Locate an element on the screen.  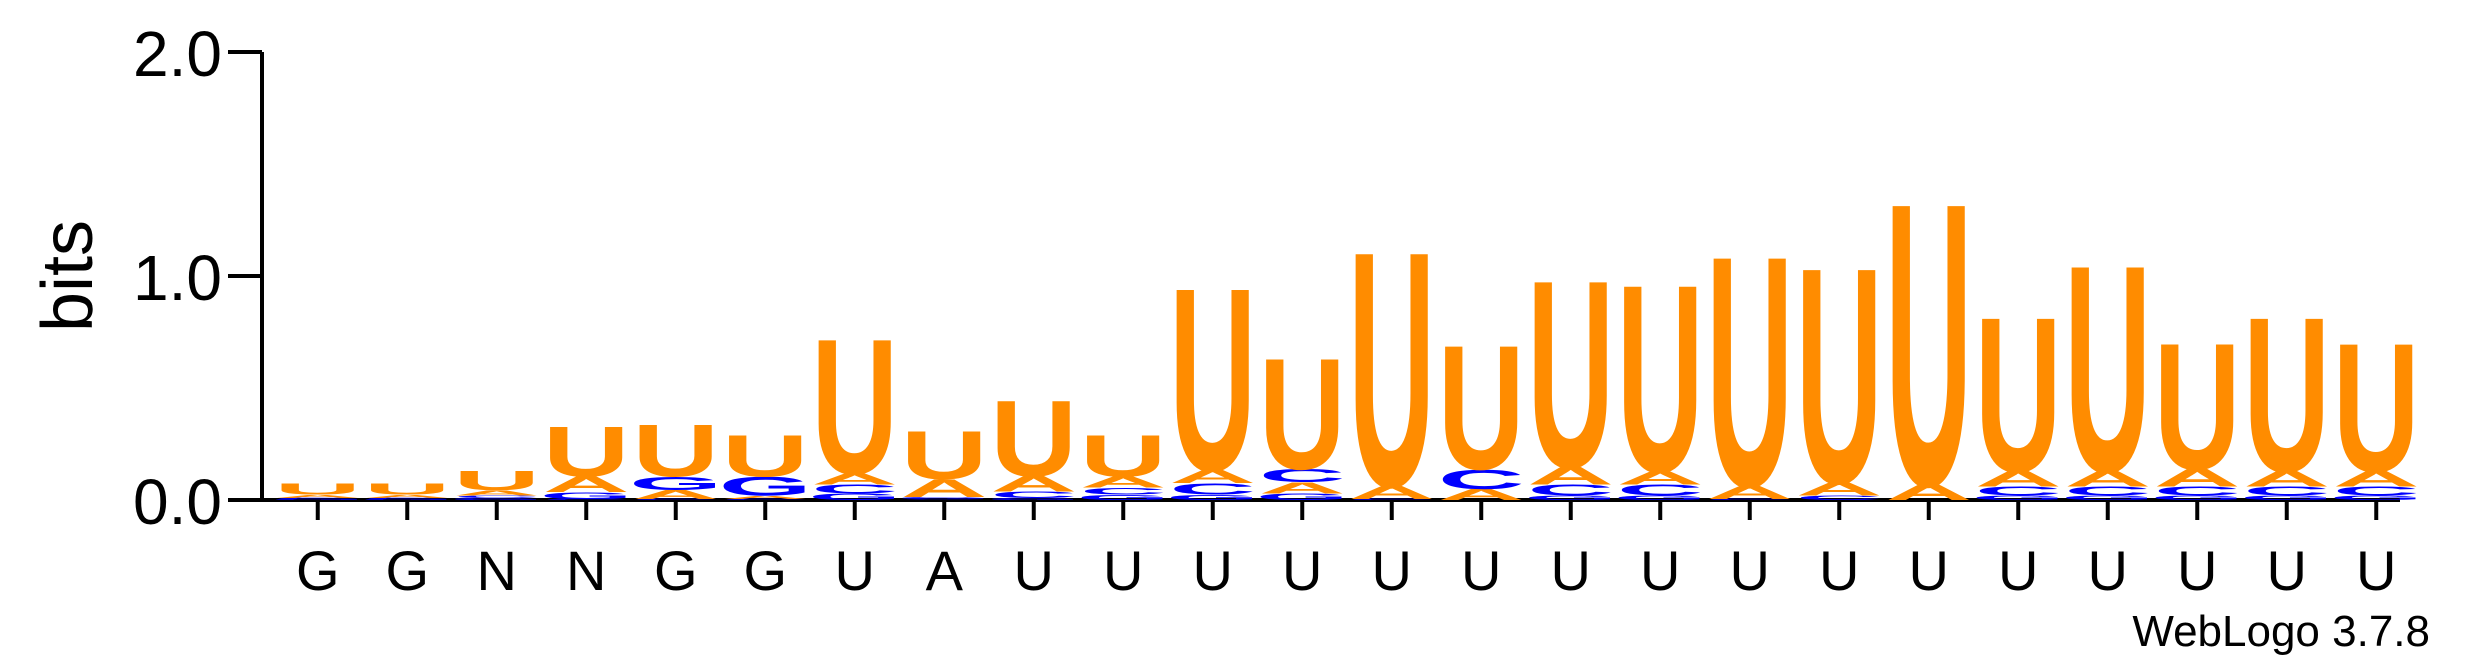
x-tick-label: A is located at coordinates (945, 570).